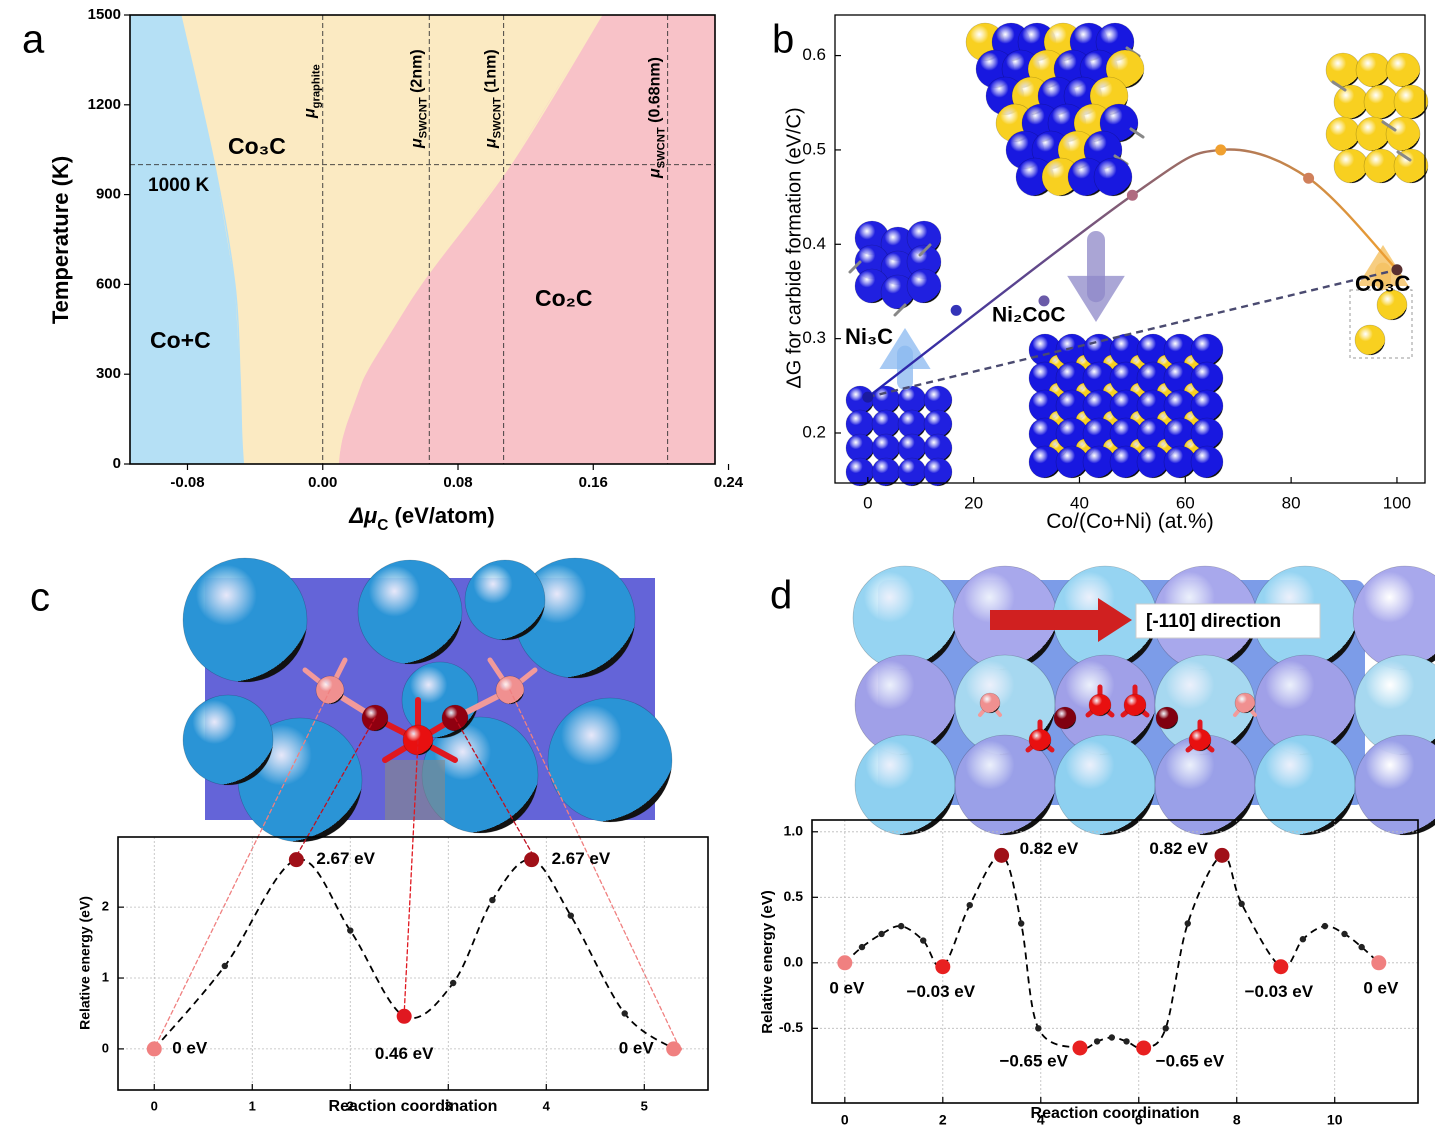 This screenshot has height=1127, width=1435. I want to click on rich-label: ΔμC (eV/atom), so click(421, 518).